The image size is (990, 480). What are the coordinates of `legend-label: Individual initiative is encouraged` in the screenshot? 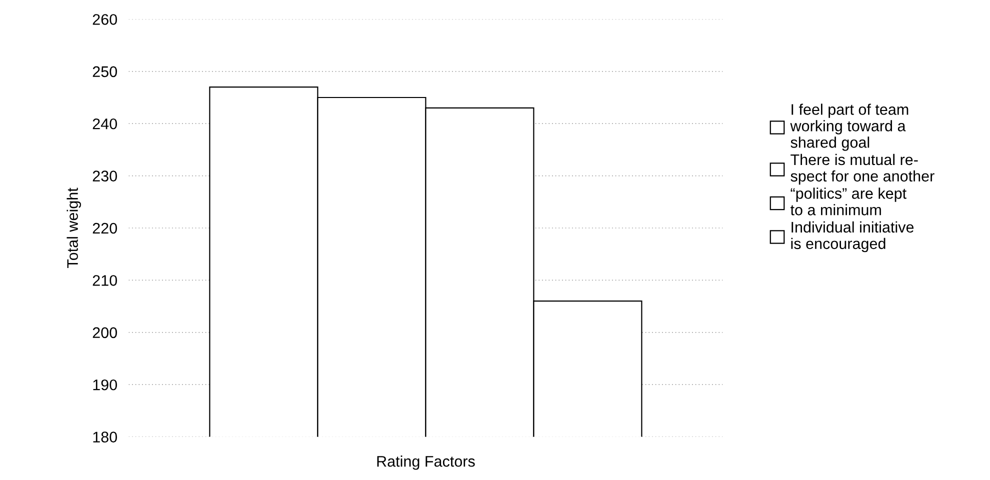 It's located at (852, 236).